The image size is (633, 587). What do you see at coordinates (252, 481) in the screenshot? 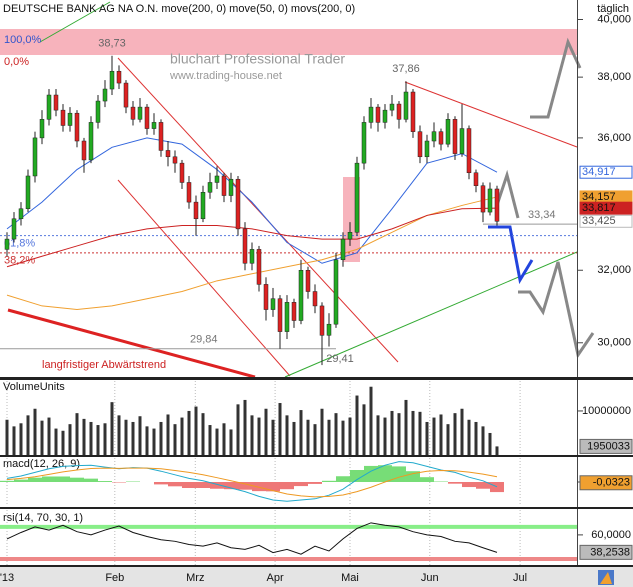
I see `indicator-line` at bounding box center [252, 481].